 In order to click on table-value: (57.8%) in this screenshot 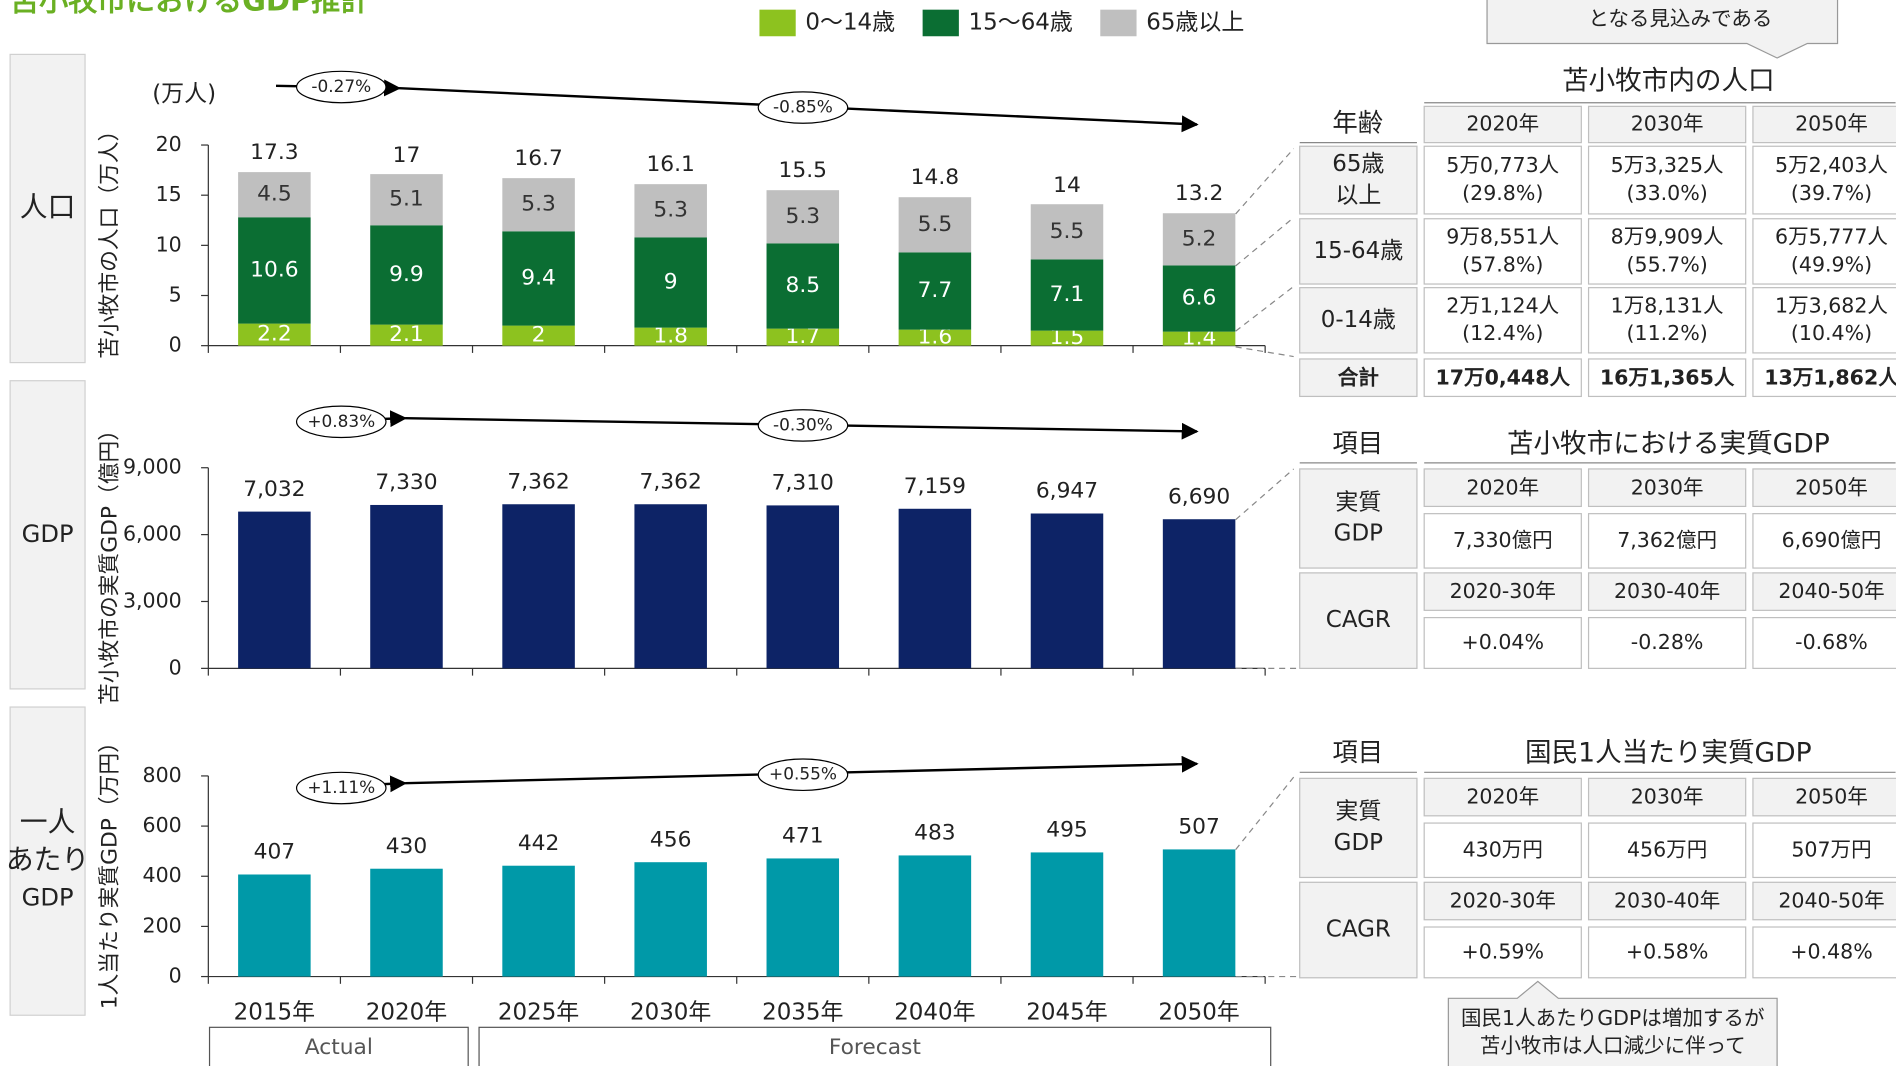, I will do `click(1502, 264)`.